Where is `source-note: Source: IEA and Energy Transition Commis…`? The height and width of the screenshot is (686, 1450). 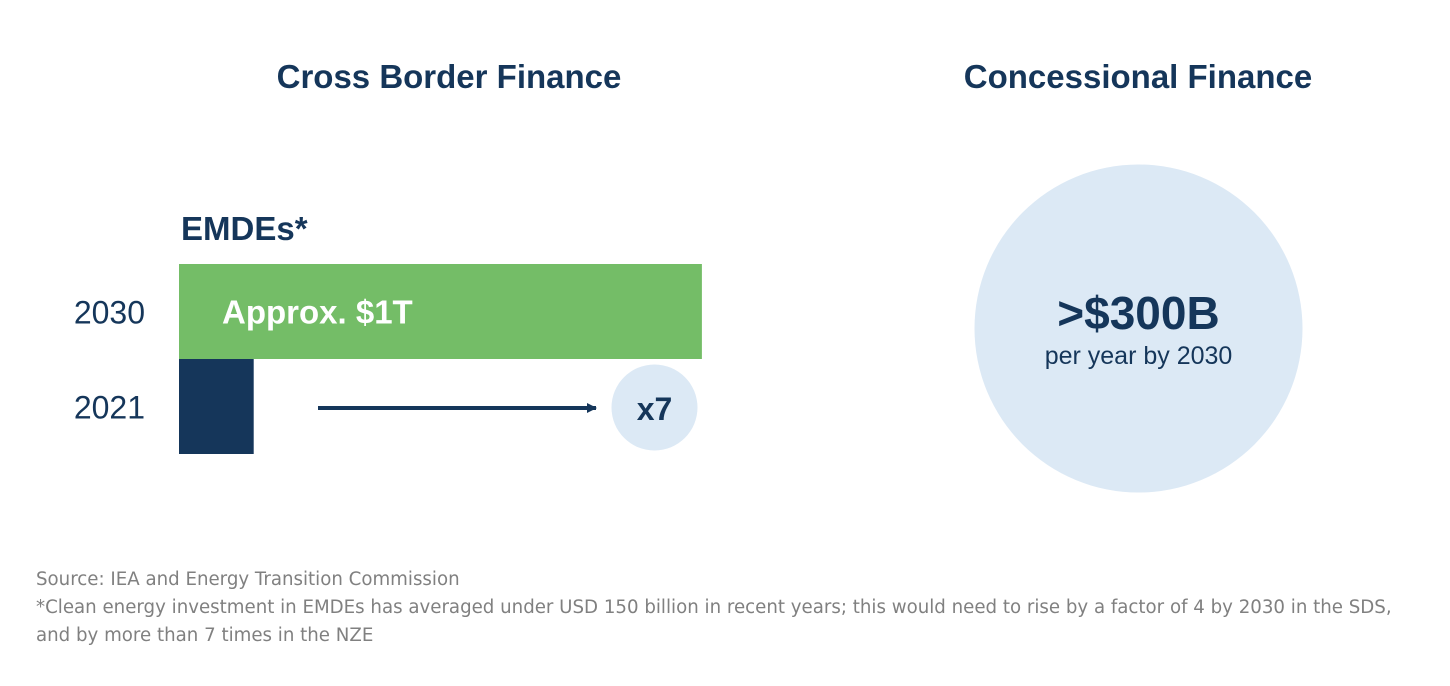 source-note: Source: IEA and Energy Transition Commis… is located at coordinates (248, 579).